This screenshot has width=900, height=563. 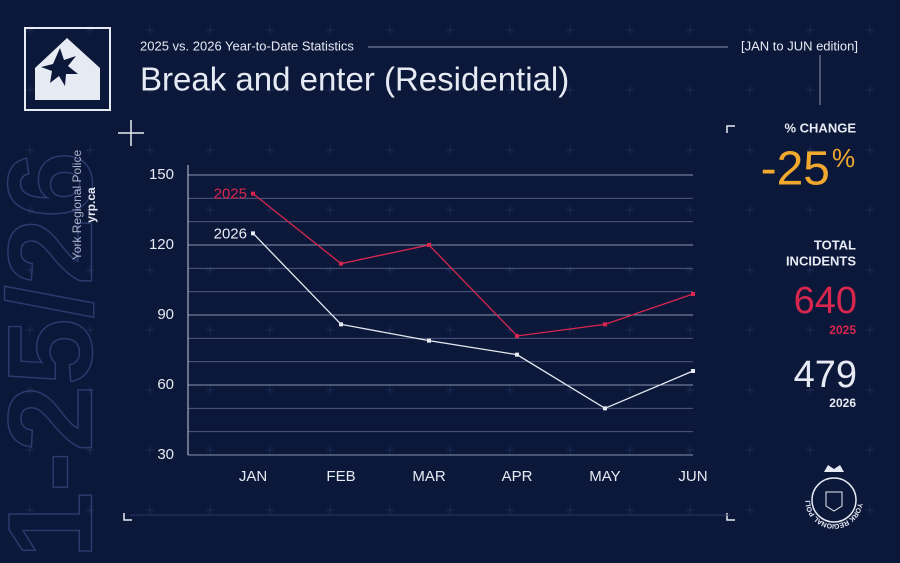 I want to click on totals-label: TOTAL, so click(x=835, y=244).